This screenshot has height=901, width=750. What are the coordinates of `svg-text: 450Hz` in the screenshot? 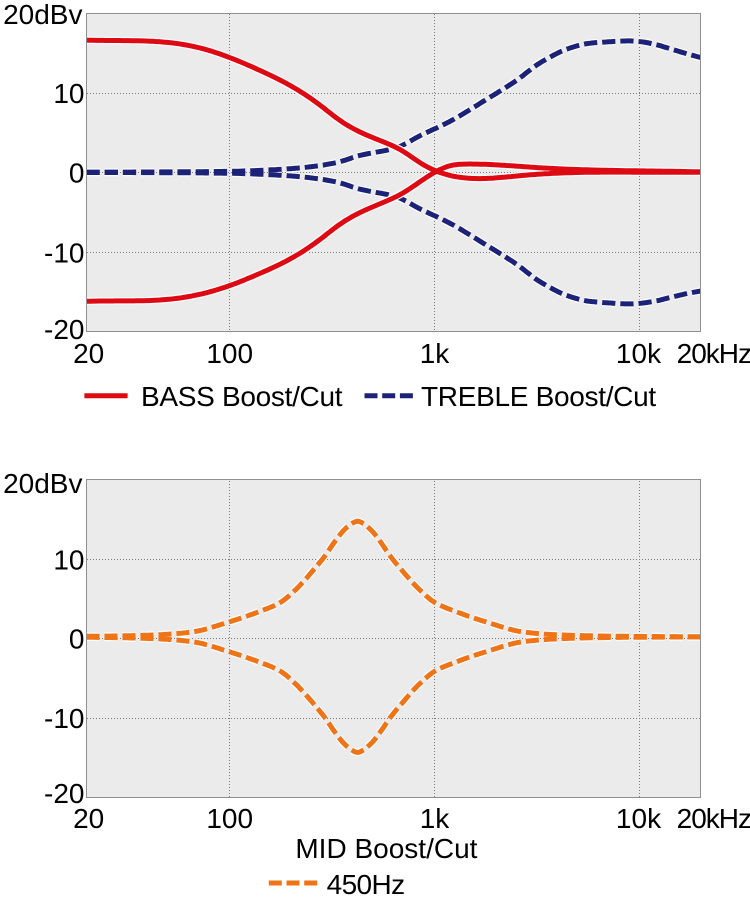 It's located at (366, 884).